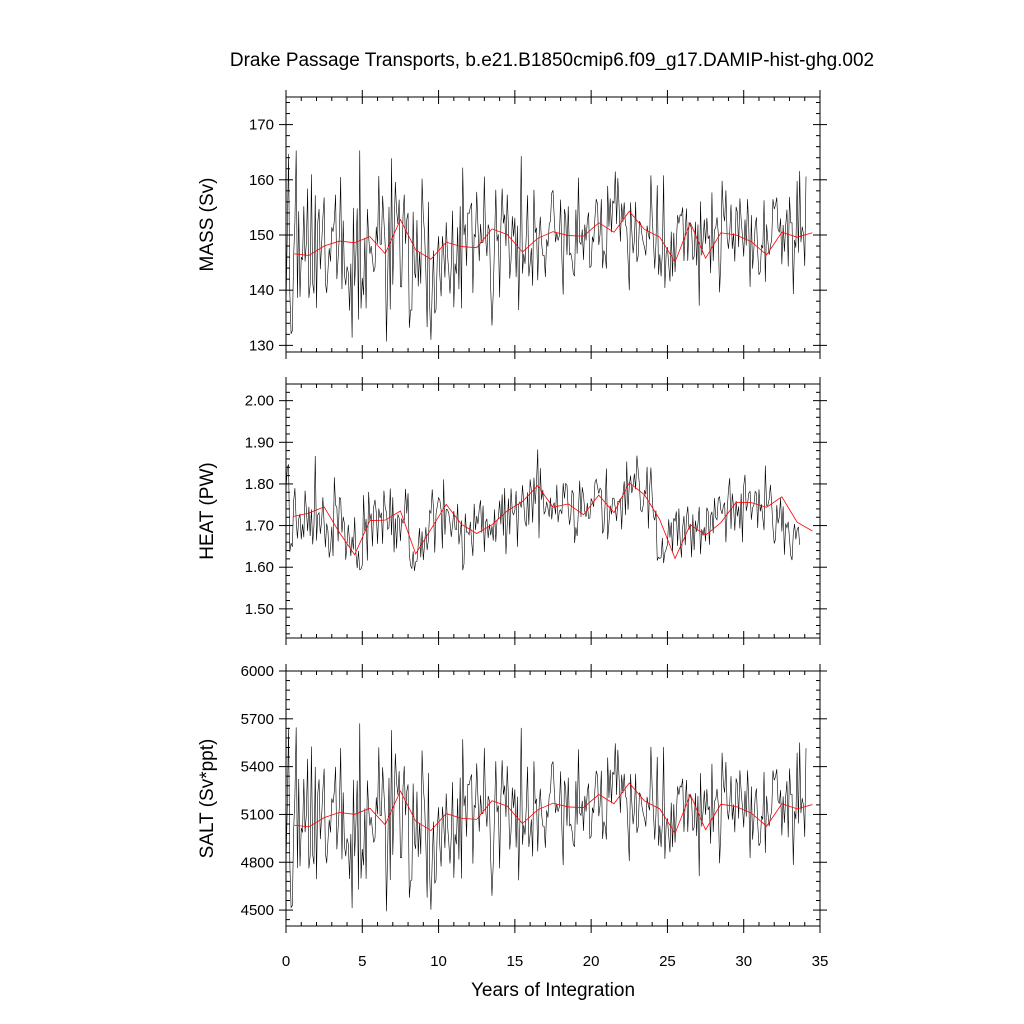 The height and width of the screenshot is (1024, 1024). What do you see at coordinates (743, 961) in the screenshot?
I see `x-tick-label: 30` at bounding box center [743, 961].